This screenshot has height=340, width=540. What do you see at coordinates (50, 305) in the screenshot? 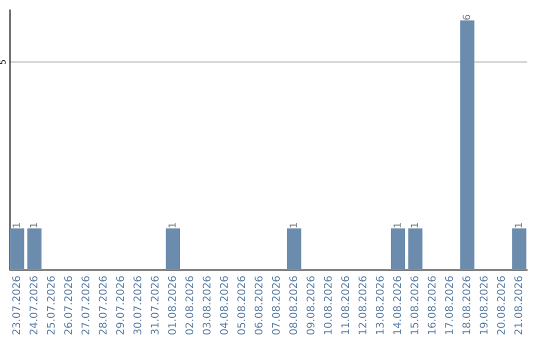
I see `x-tick-label: 25.07.2026` at bounding box center [50, 305].